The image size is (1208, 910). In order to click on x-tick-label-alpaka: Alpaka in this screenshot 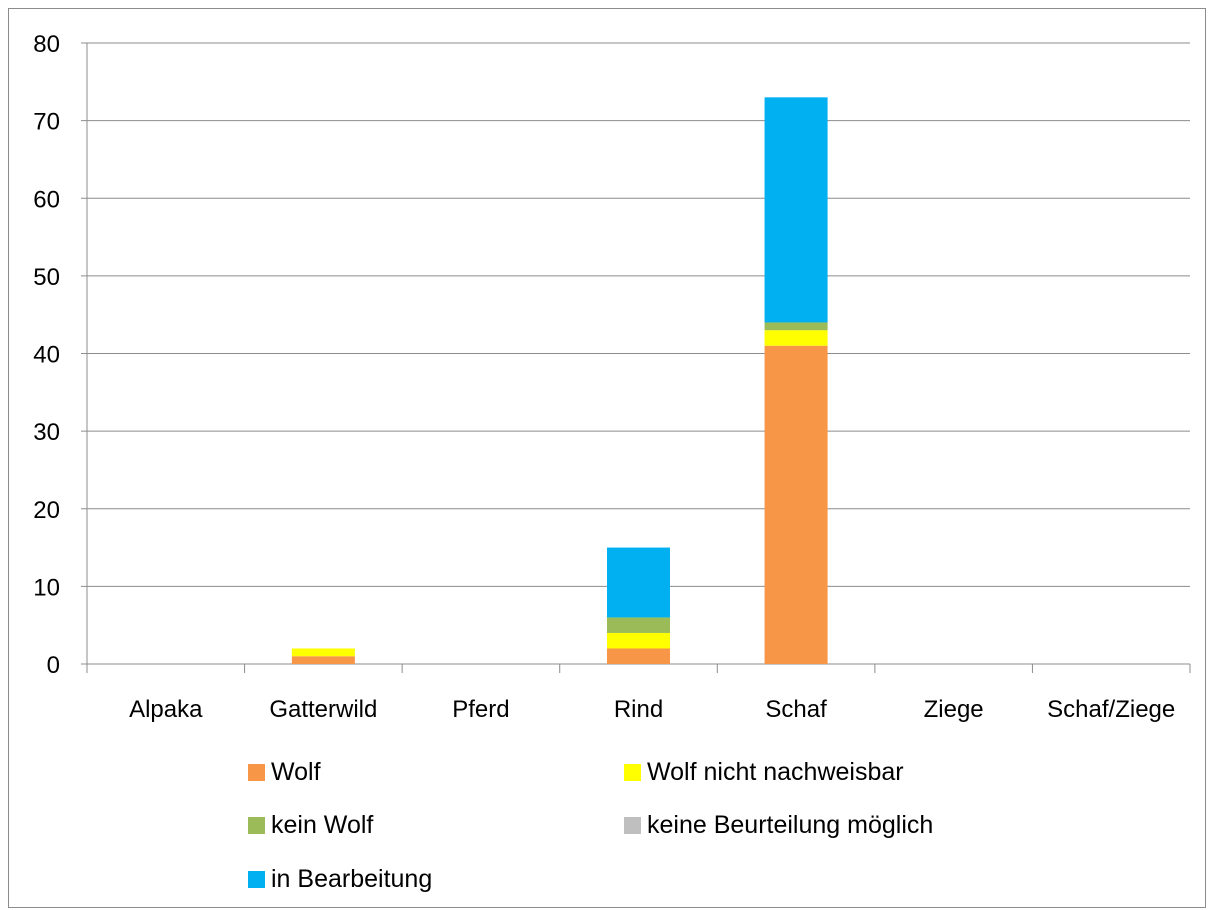, I will do `click(166, 709)`.